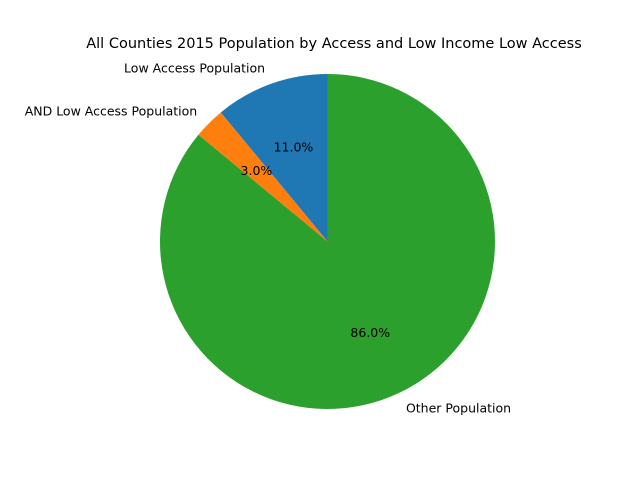 The height and width of the screenshot is (480, 640). Describe the element at coordinates (458, 408) in the screenshot. I see `slice-label-2: Other Population` at that location.